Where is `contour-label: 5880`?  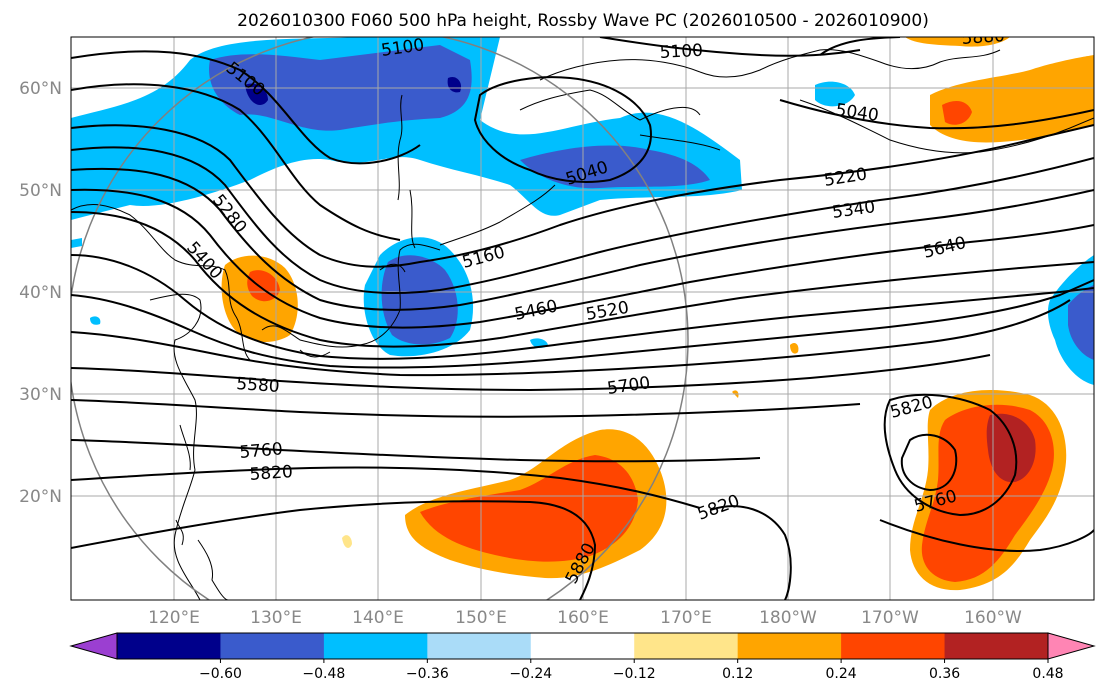
contour-label: 5880 is located at coordinates (983, 37).